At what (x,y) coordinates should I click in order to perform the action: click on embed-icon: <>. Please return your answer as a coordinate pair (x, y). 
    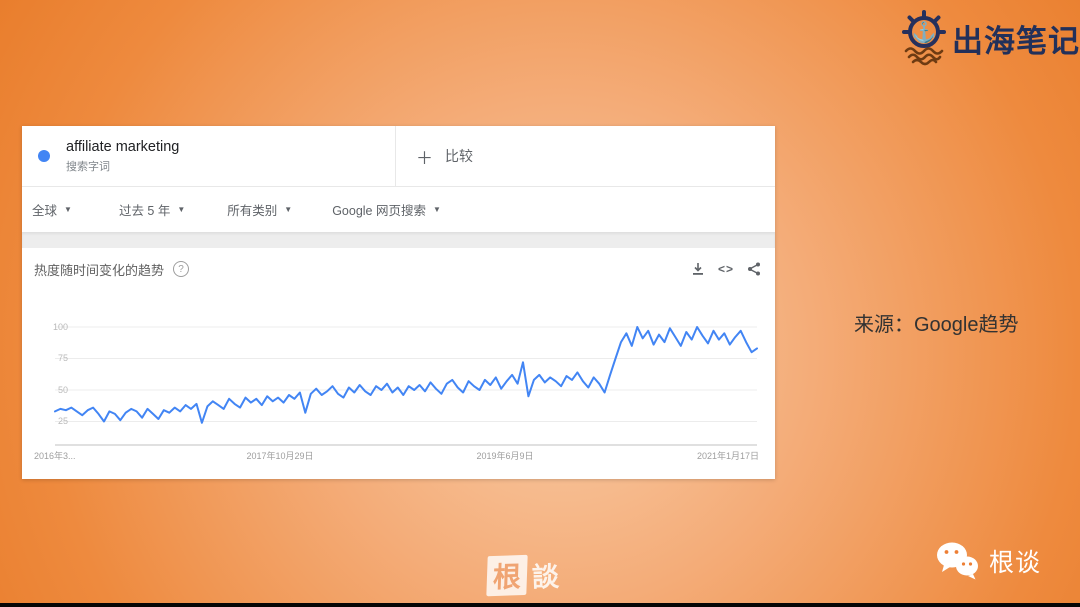
    Looking at the image, I should click on (725, 269).